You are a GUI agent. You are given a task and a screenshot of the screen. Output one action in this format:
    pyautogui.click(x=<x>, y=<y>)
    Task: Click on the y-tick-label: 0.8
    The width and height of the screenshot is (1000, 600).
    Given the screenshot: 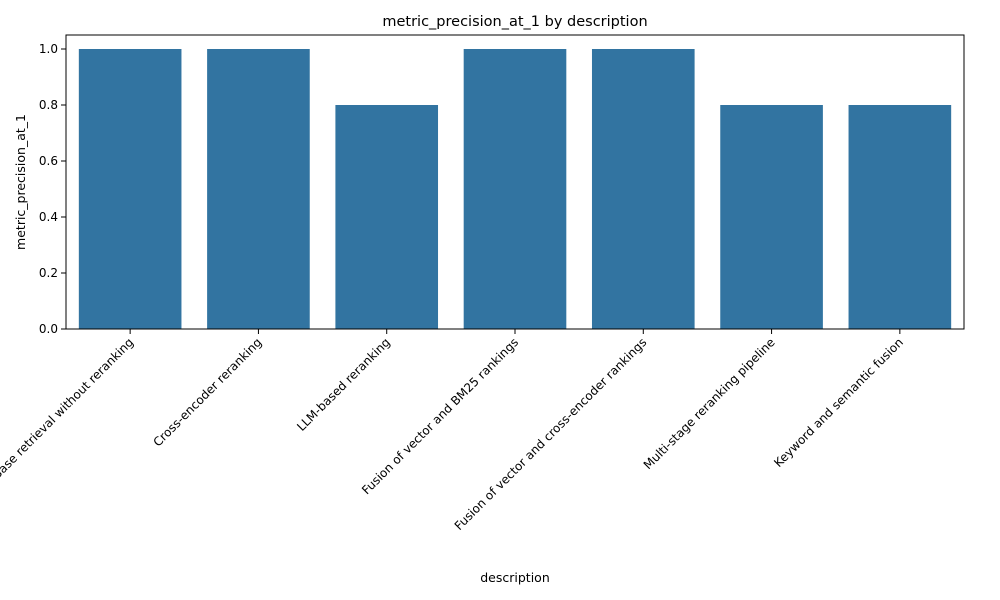 What is the action you would take?
    pyautogui.click(x=48, y=105)
    